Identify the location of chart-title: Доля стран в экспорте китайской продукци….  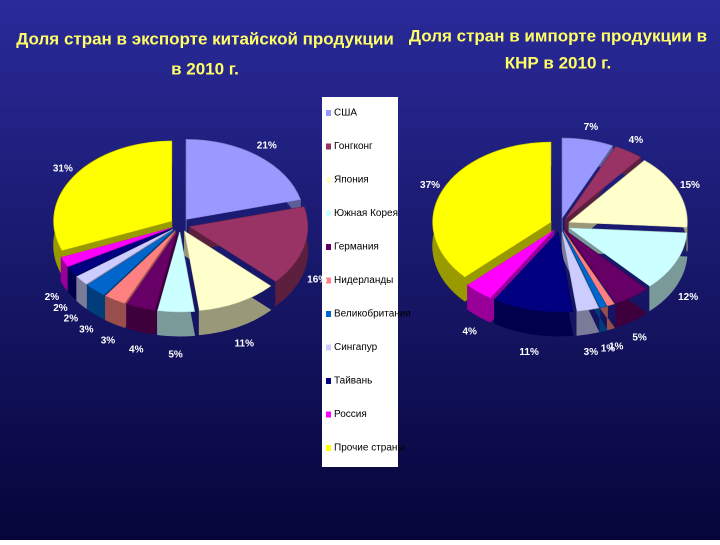
(205, 38).